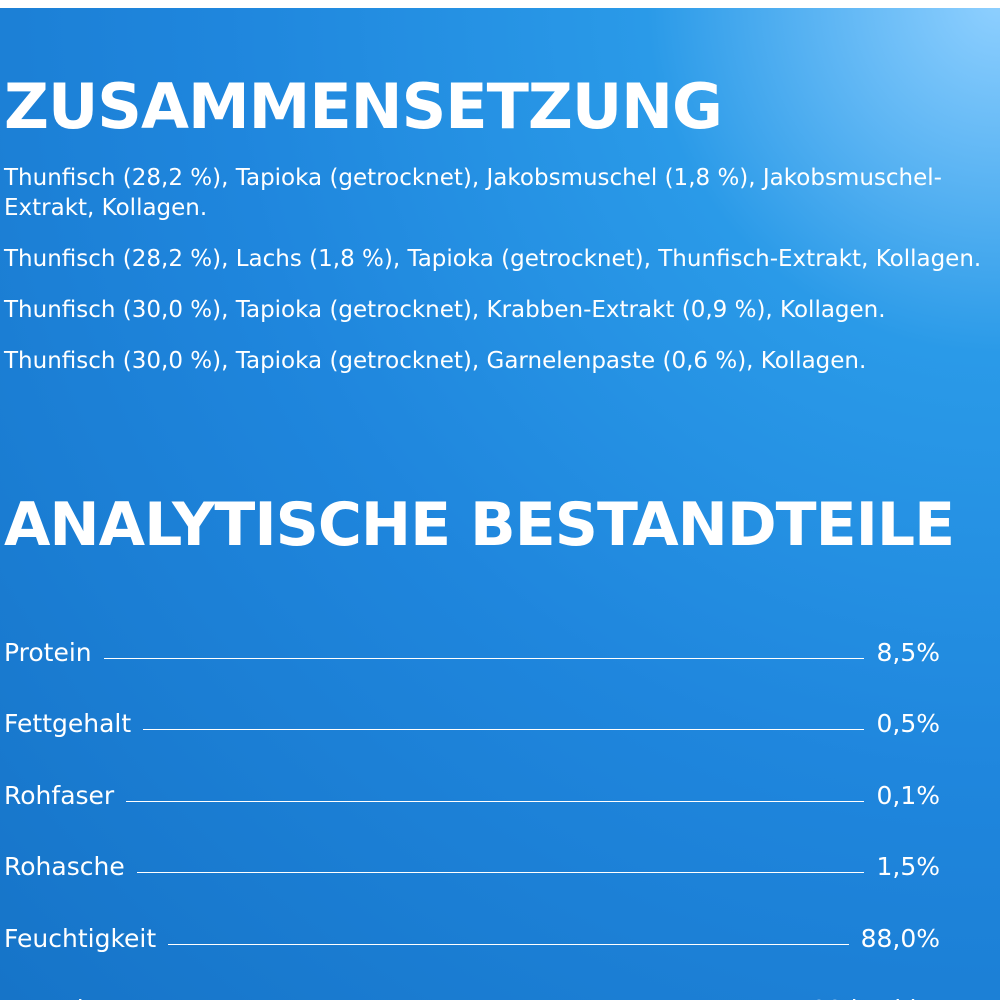 The width and height of the screenshot is (1000, 1000). Describe the element at coordinates (472, 976) in the screenshot. I see `analysis-row: Energie 400 kcal/kg` at that location.